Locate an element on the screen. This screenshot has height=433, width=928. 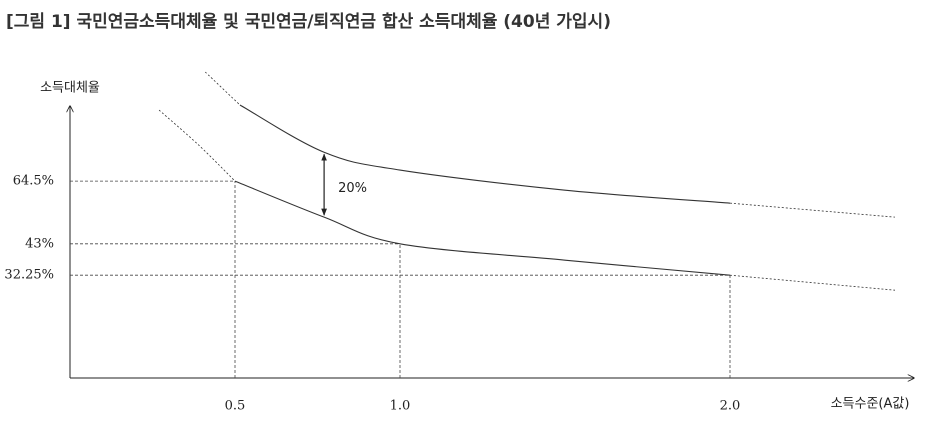
y-tick-label: 43% is located at coordinates (39, 243).